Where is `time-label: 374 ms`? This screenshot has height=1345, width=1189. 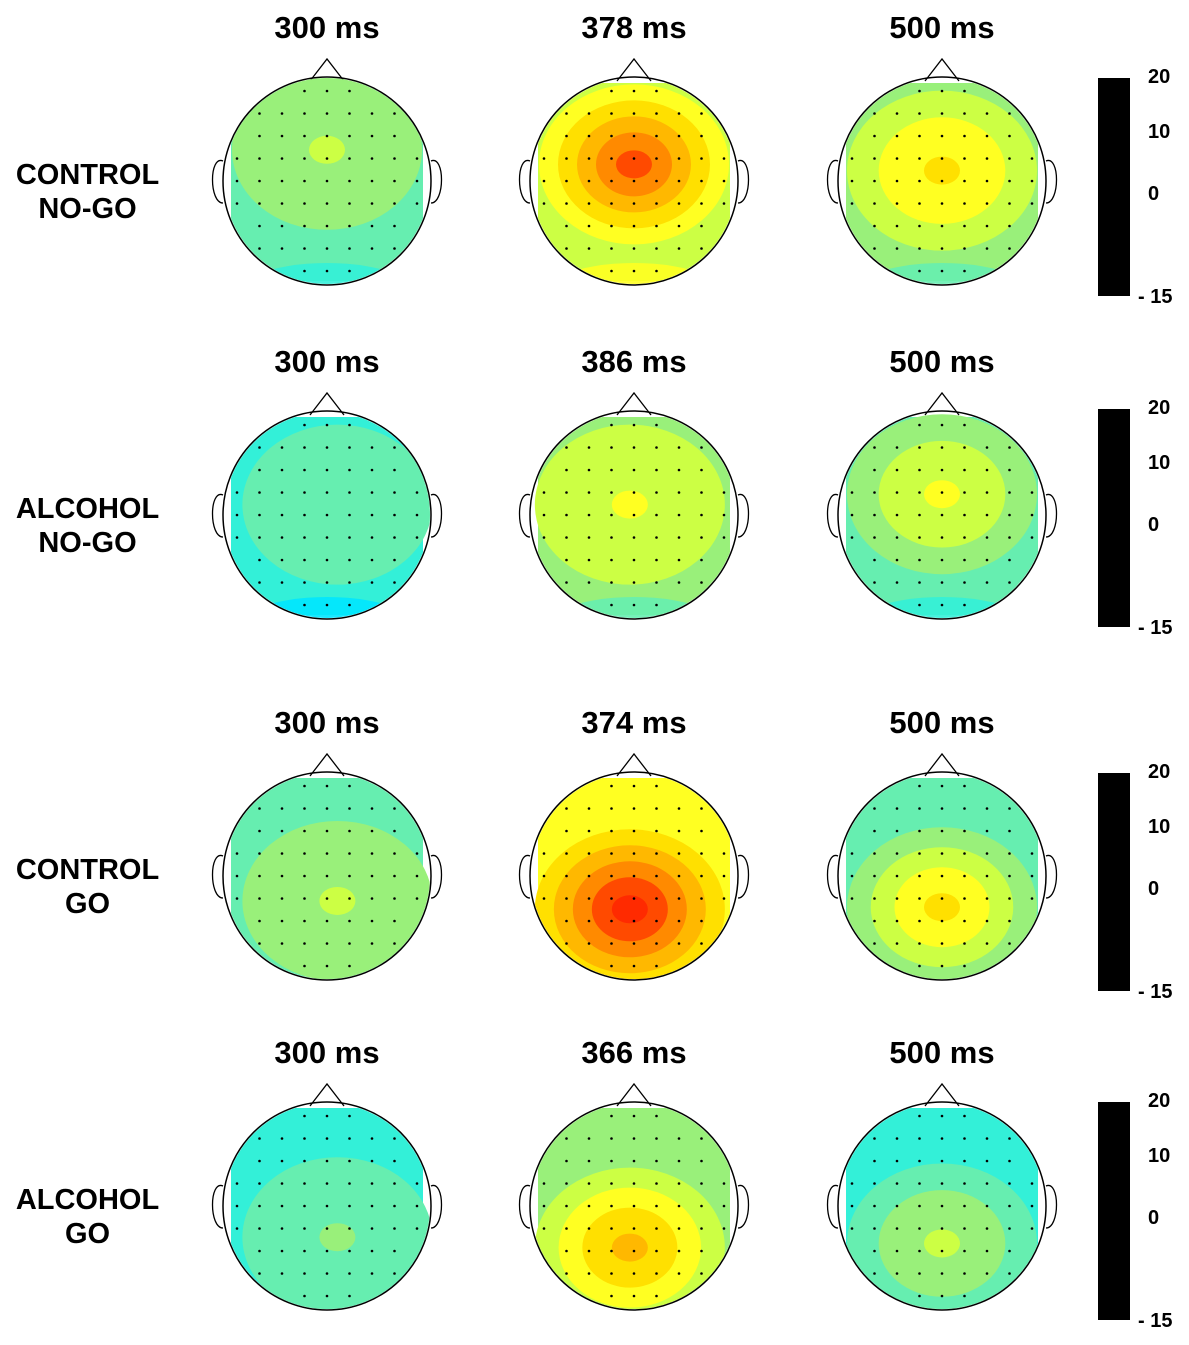 time-label: 374 ms is located at coordinates (634, 722).